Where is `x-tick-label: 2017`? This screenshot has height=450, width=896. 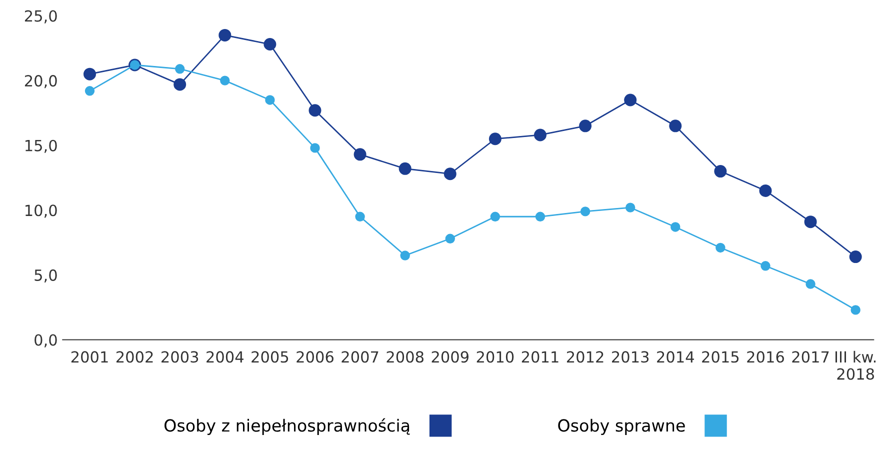
x-tick-label: 2017 is located at coordinates (810, 357).